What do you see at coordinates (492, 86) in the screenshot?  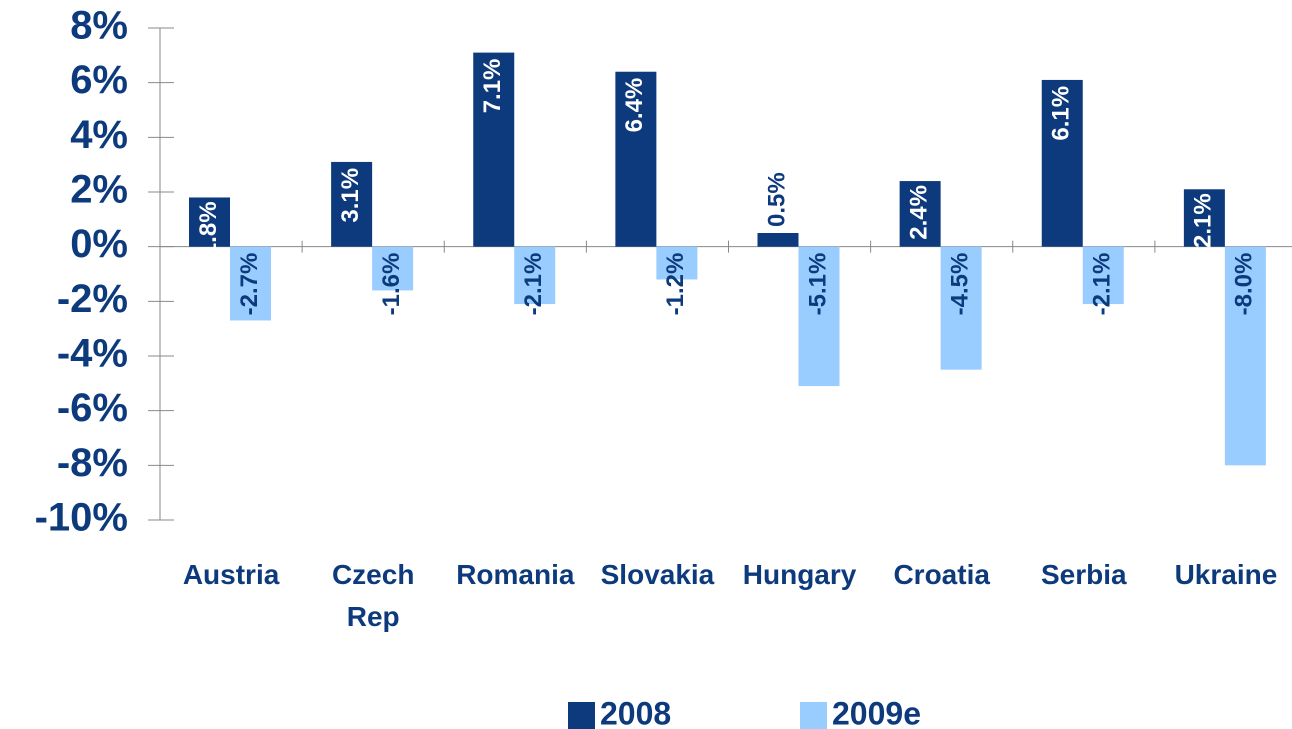 I see `data-label: 7.1%` at bounding box center [492, 86].